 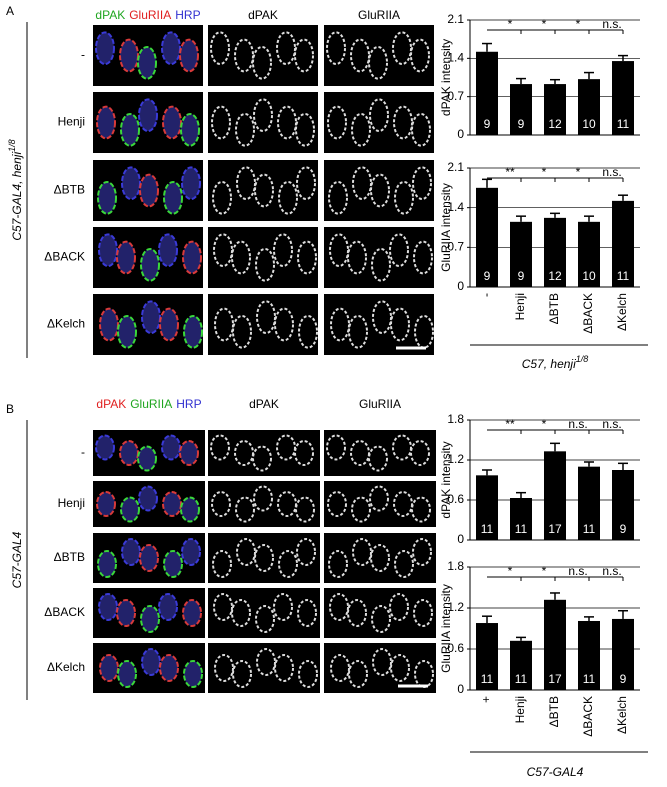 I want to click on n-label: 12, so click(x=555, y=124).